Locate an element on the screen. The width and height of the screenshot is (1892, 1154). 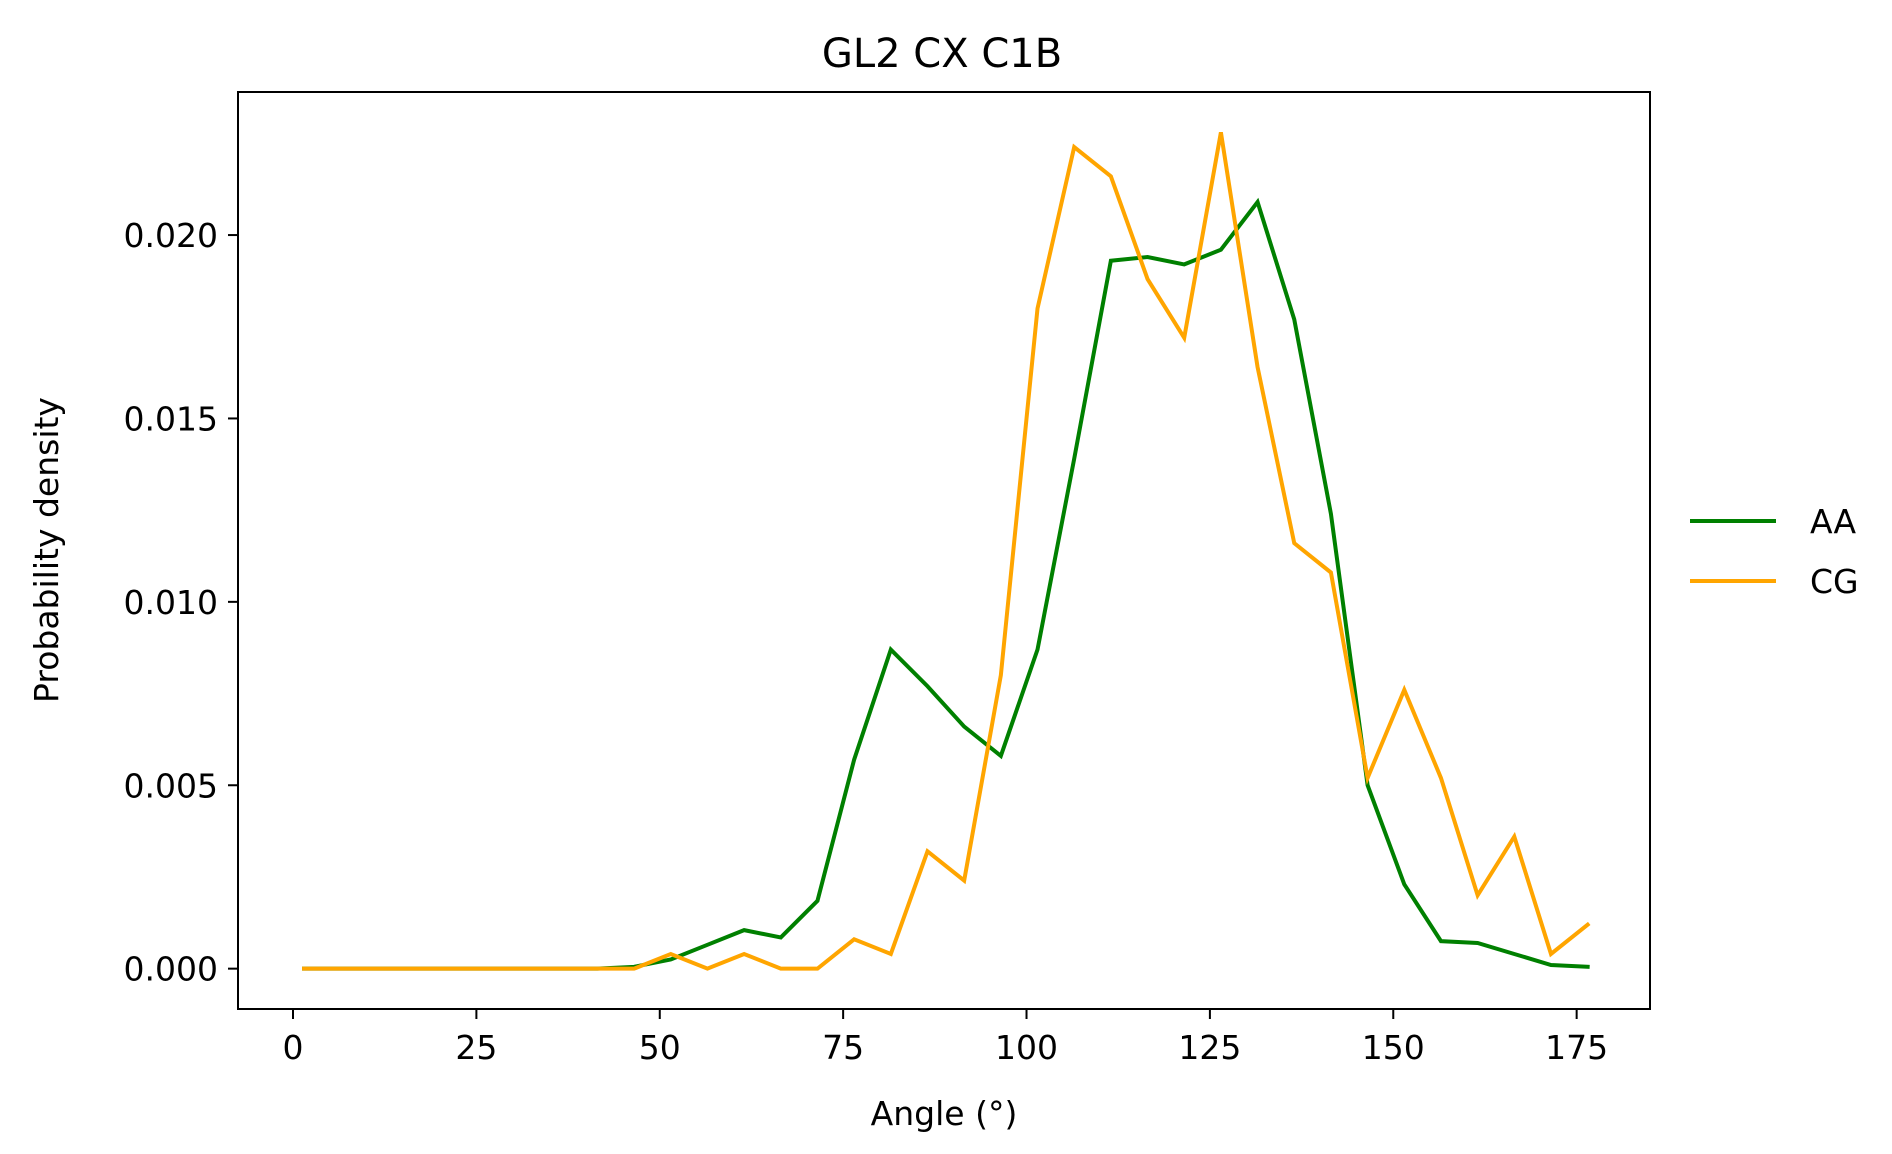
chart-title: GL2 CX C1B is located at coordinates (942, 54).